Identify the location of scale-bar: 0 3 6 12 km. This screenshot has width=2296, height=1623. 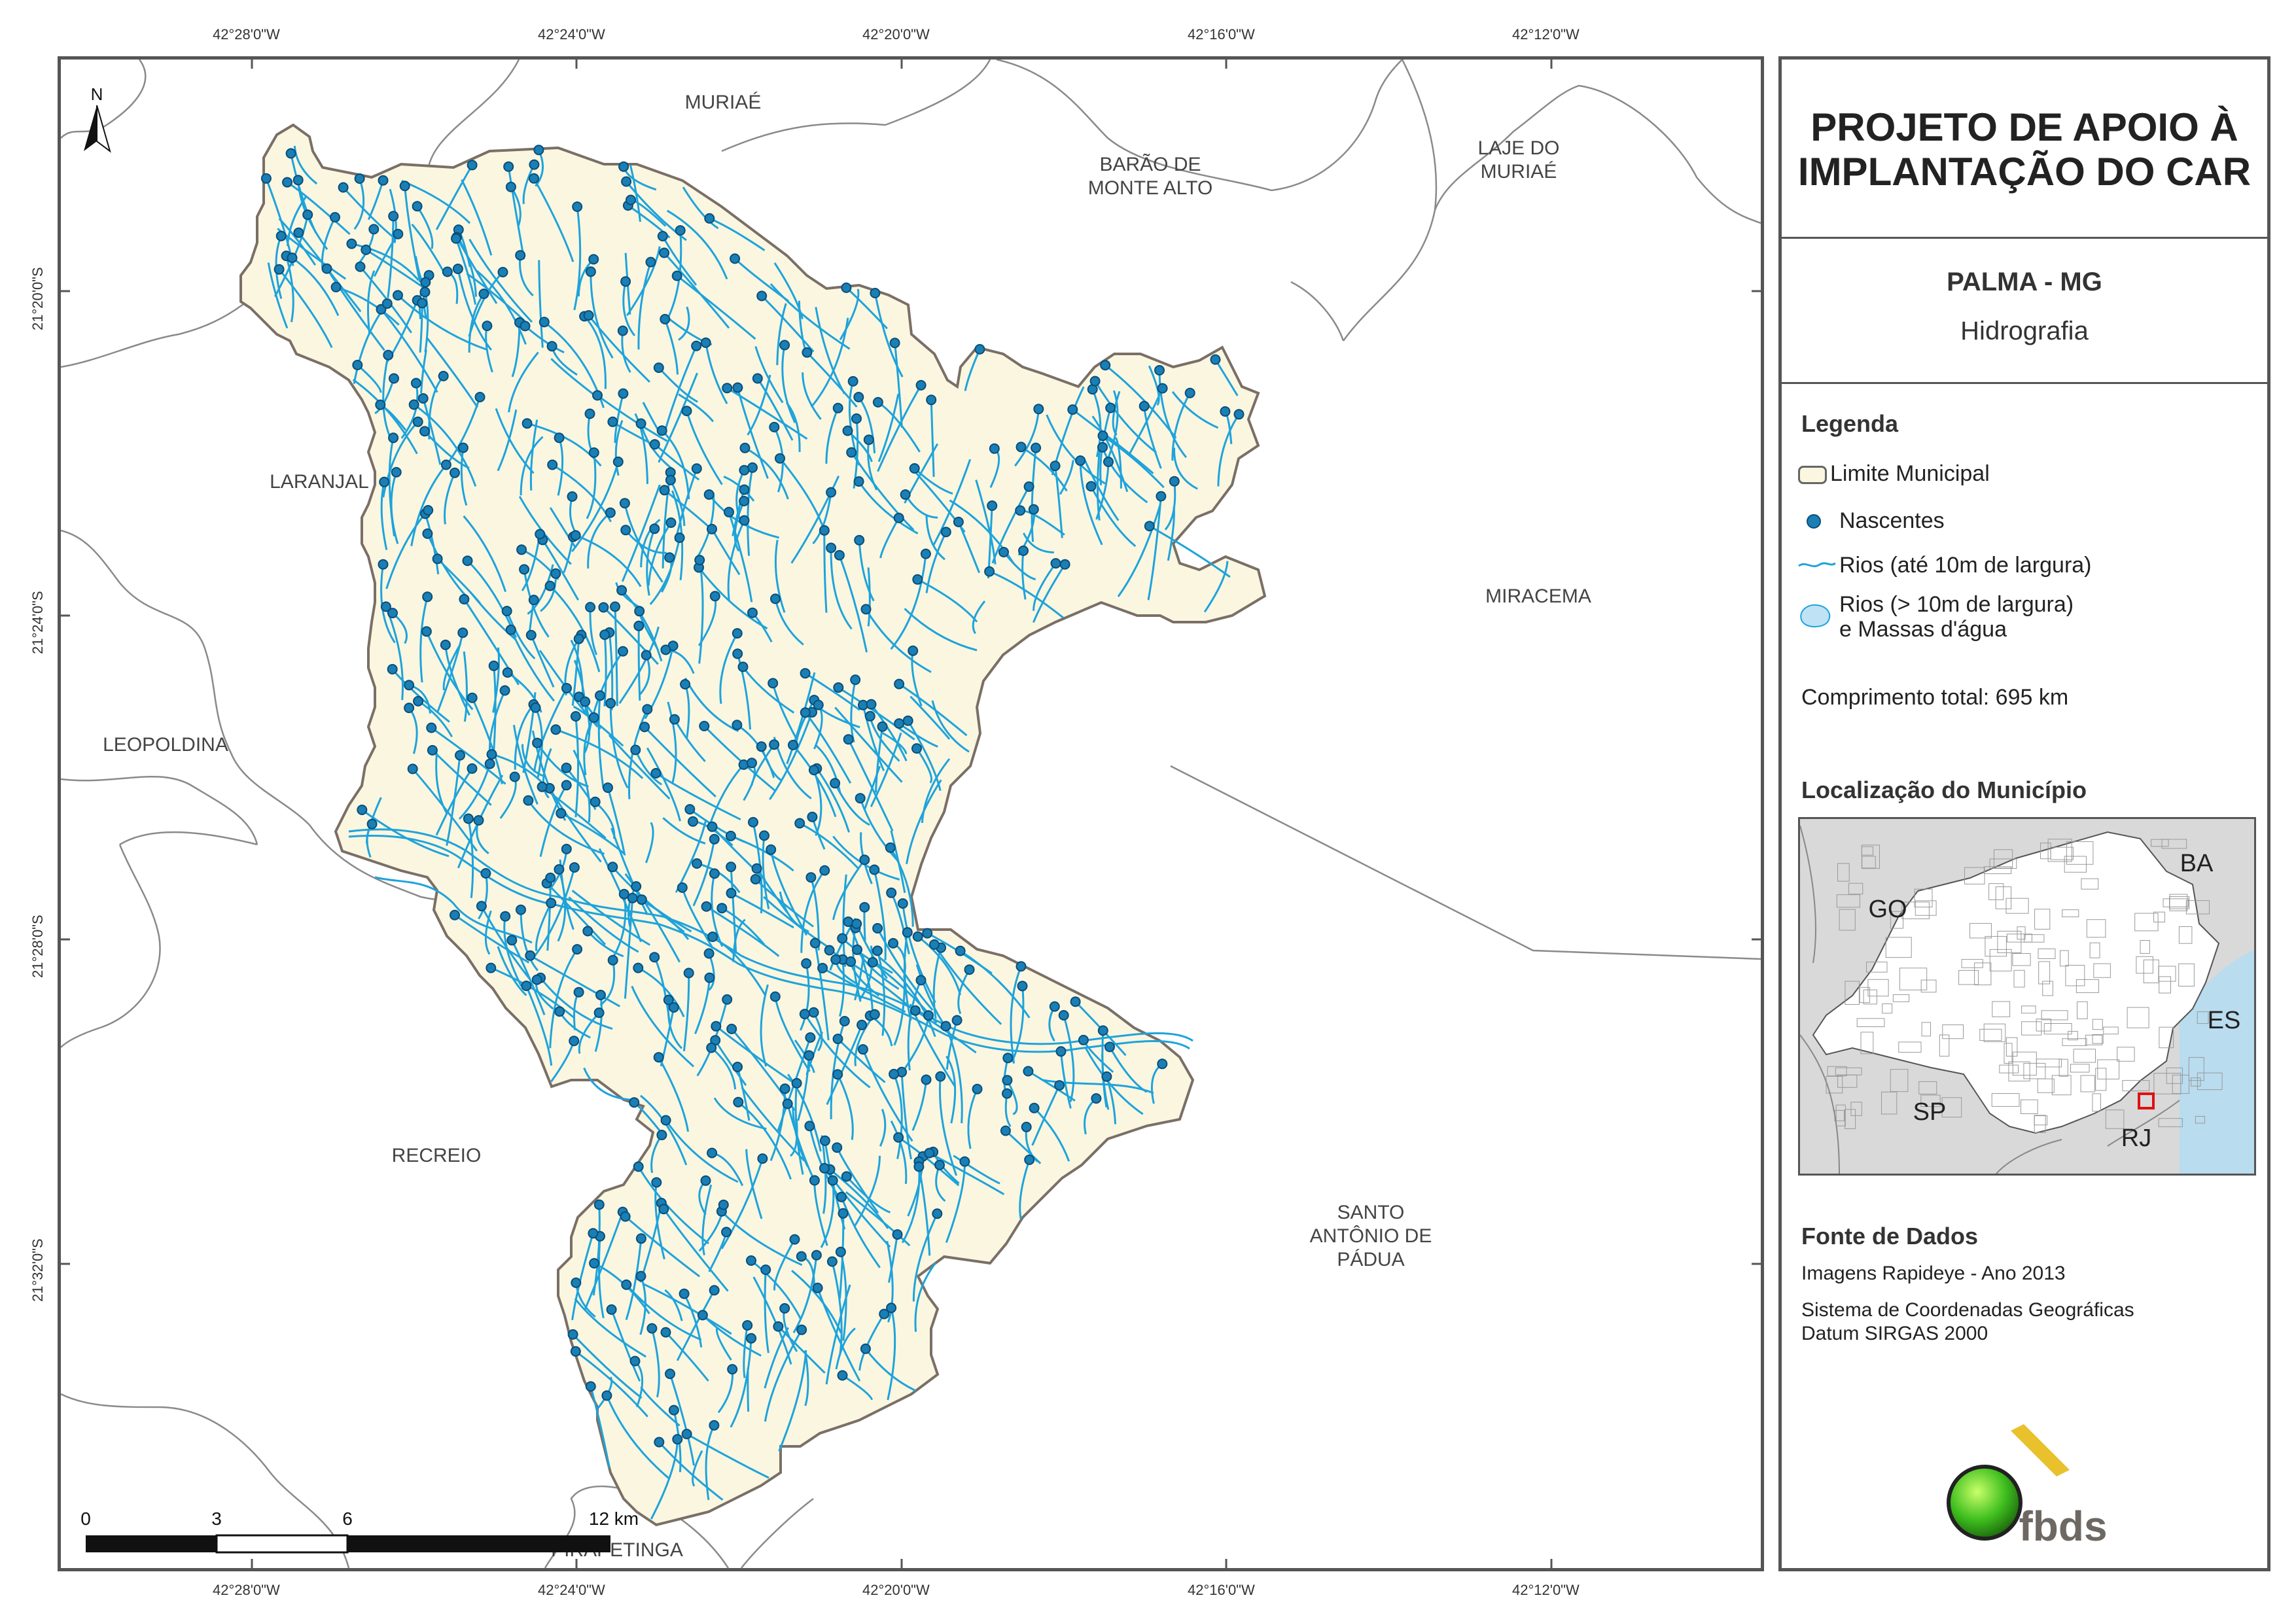
(359, 1532).